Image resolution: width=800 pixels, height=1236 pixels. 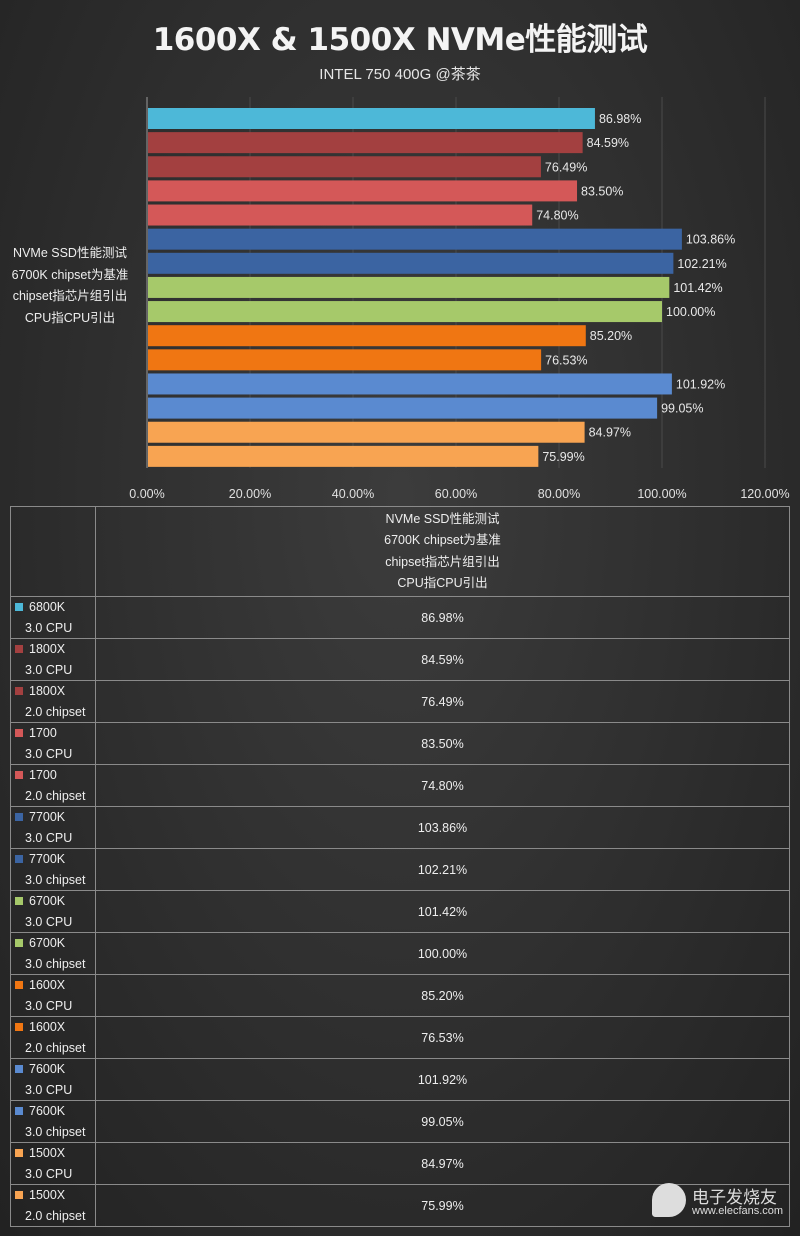 I want to click on legend-line1: 6700K, so click(x=47, y=901).